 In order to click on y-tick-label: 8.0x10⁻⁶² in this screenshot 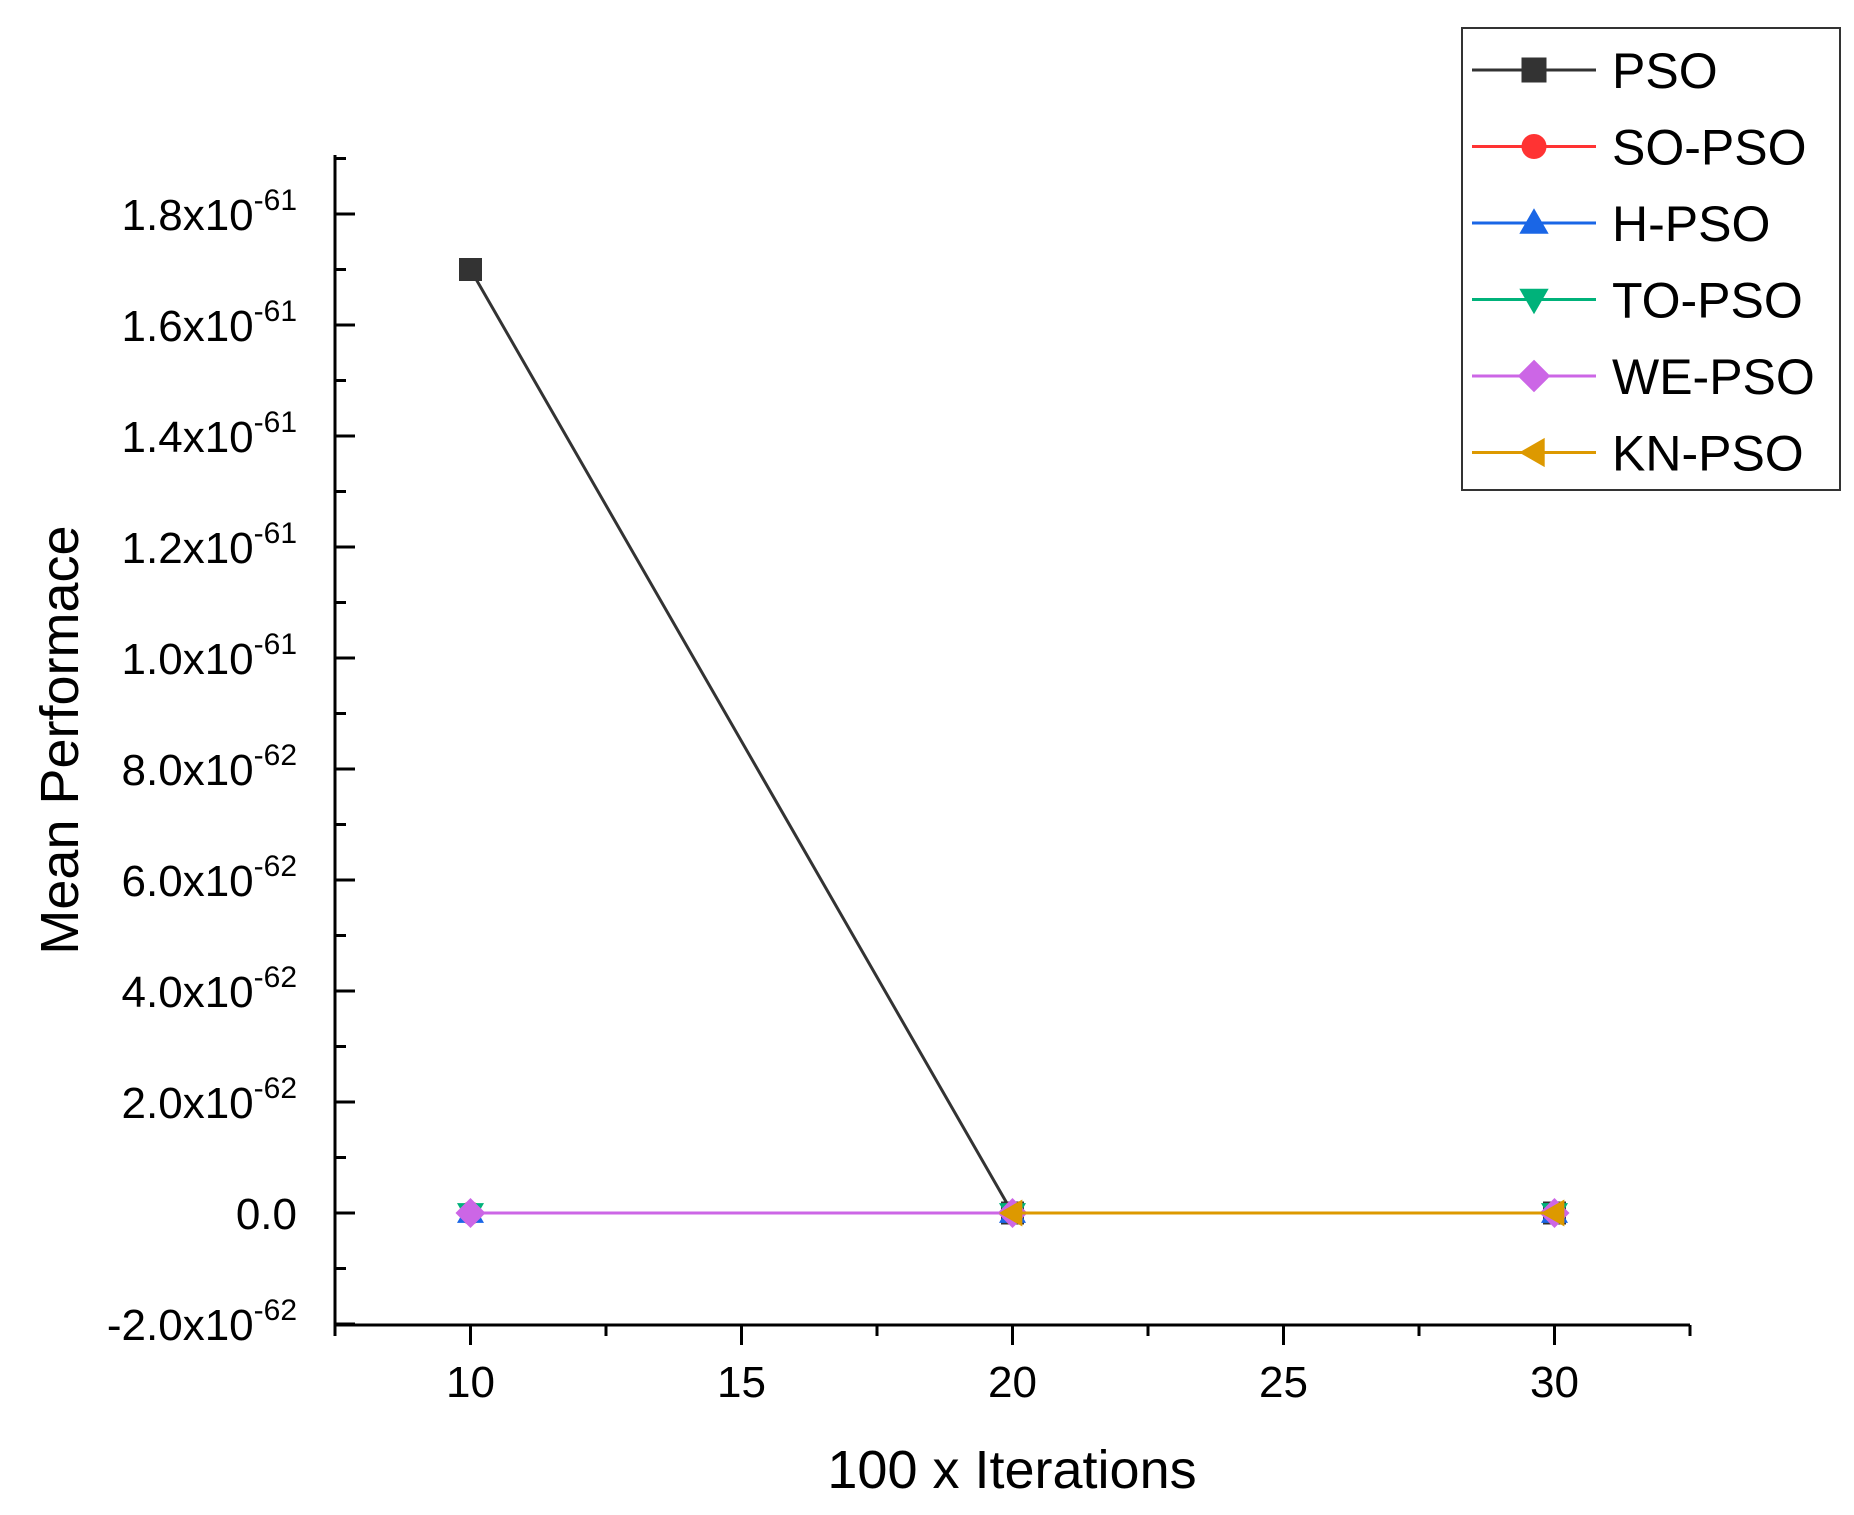, I will do `click(209, 767)`.